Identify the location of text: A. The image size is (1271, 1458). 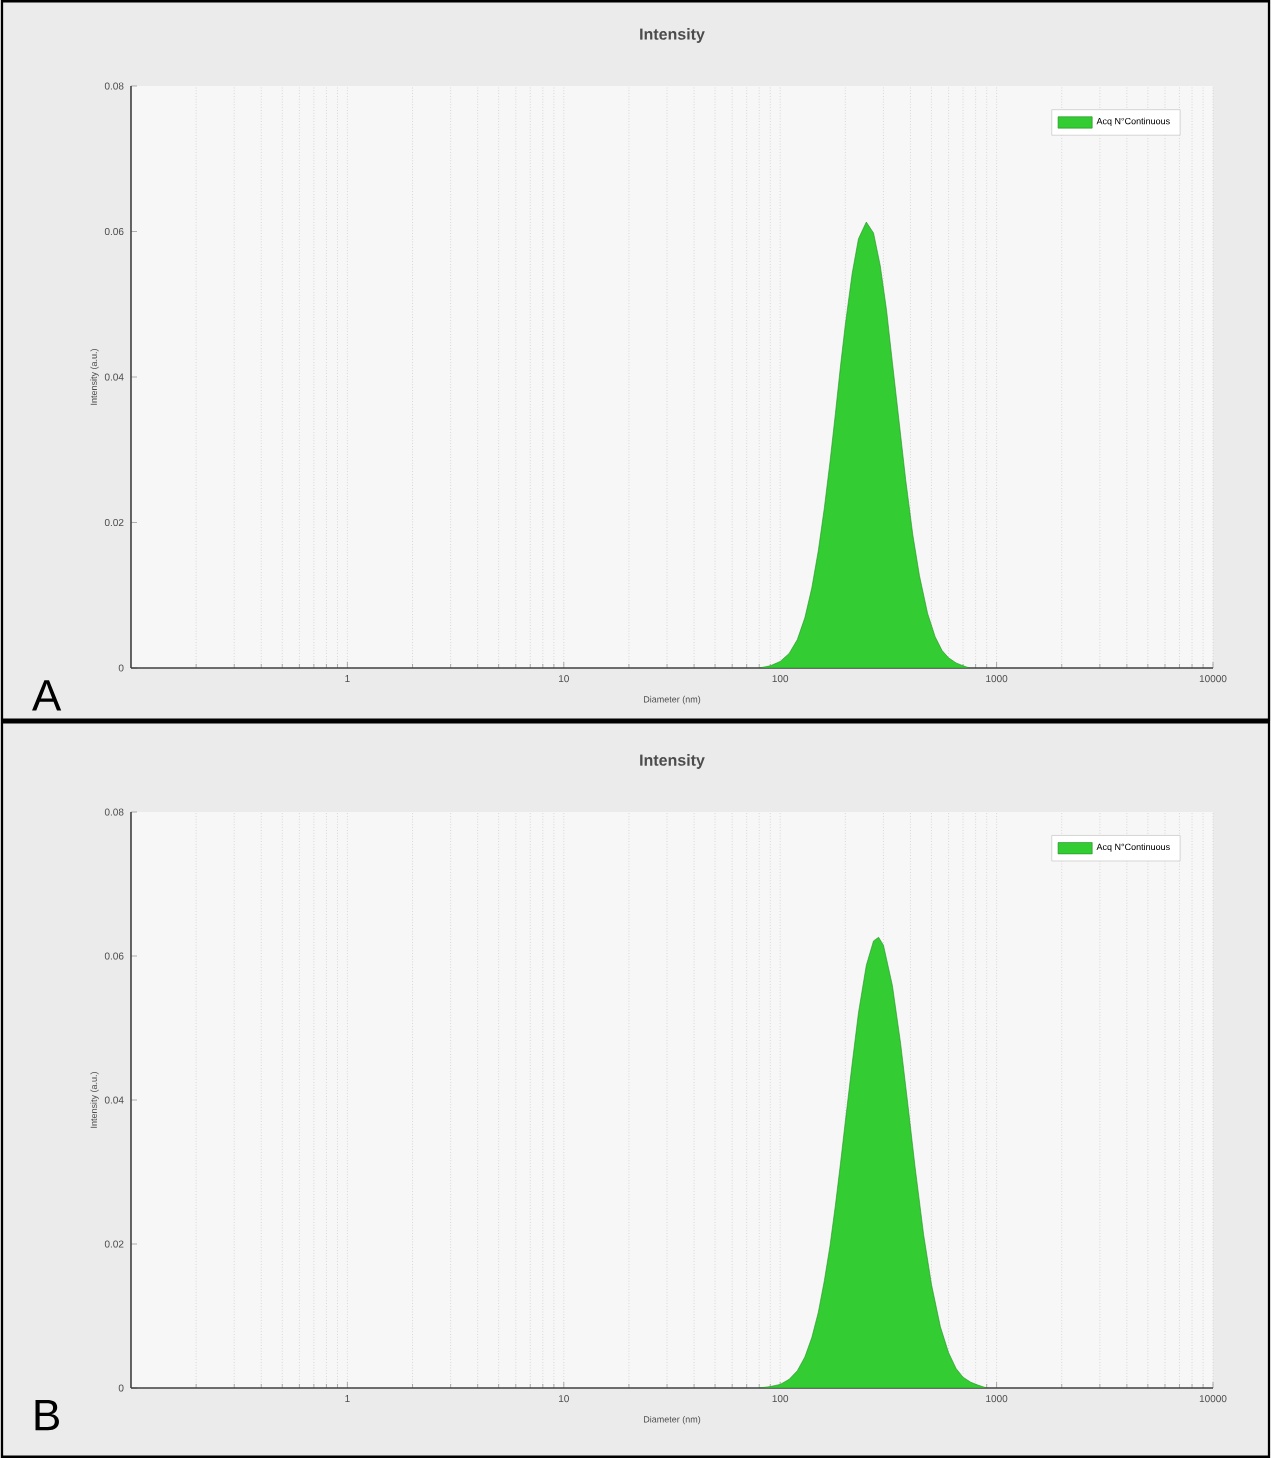
(47, 695).